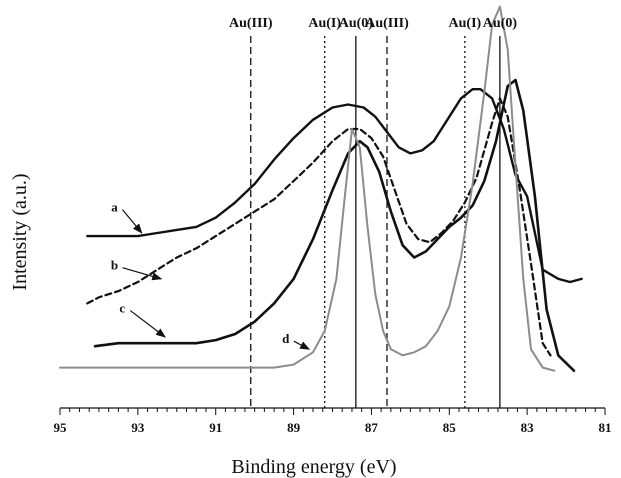  I want to click on curve-arrow-c, so click(147, 324).